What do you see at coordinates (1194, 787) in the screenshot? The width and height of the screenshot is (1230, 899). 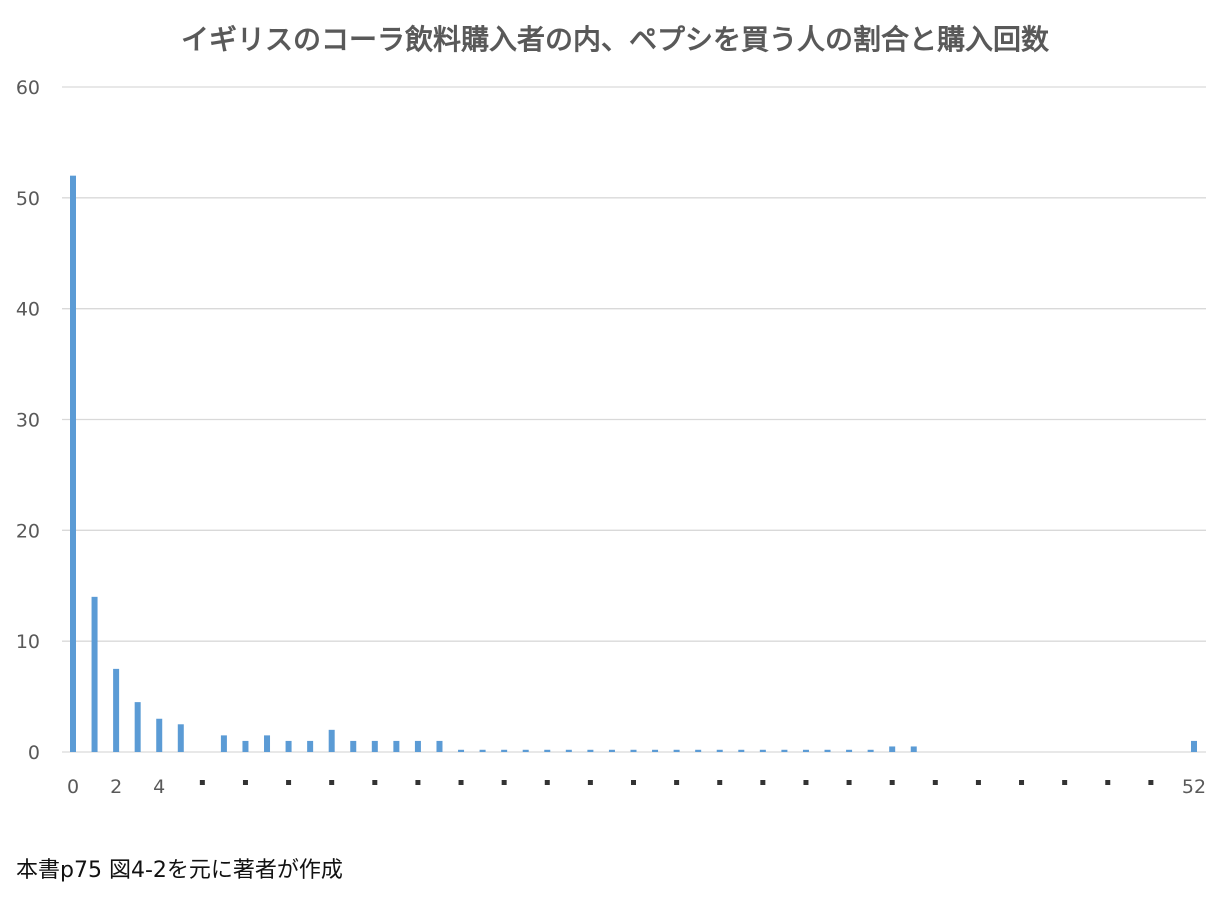 I see `x-tick-label: 52` at bounding box center [1194, 787].